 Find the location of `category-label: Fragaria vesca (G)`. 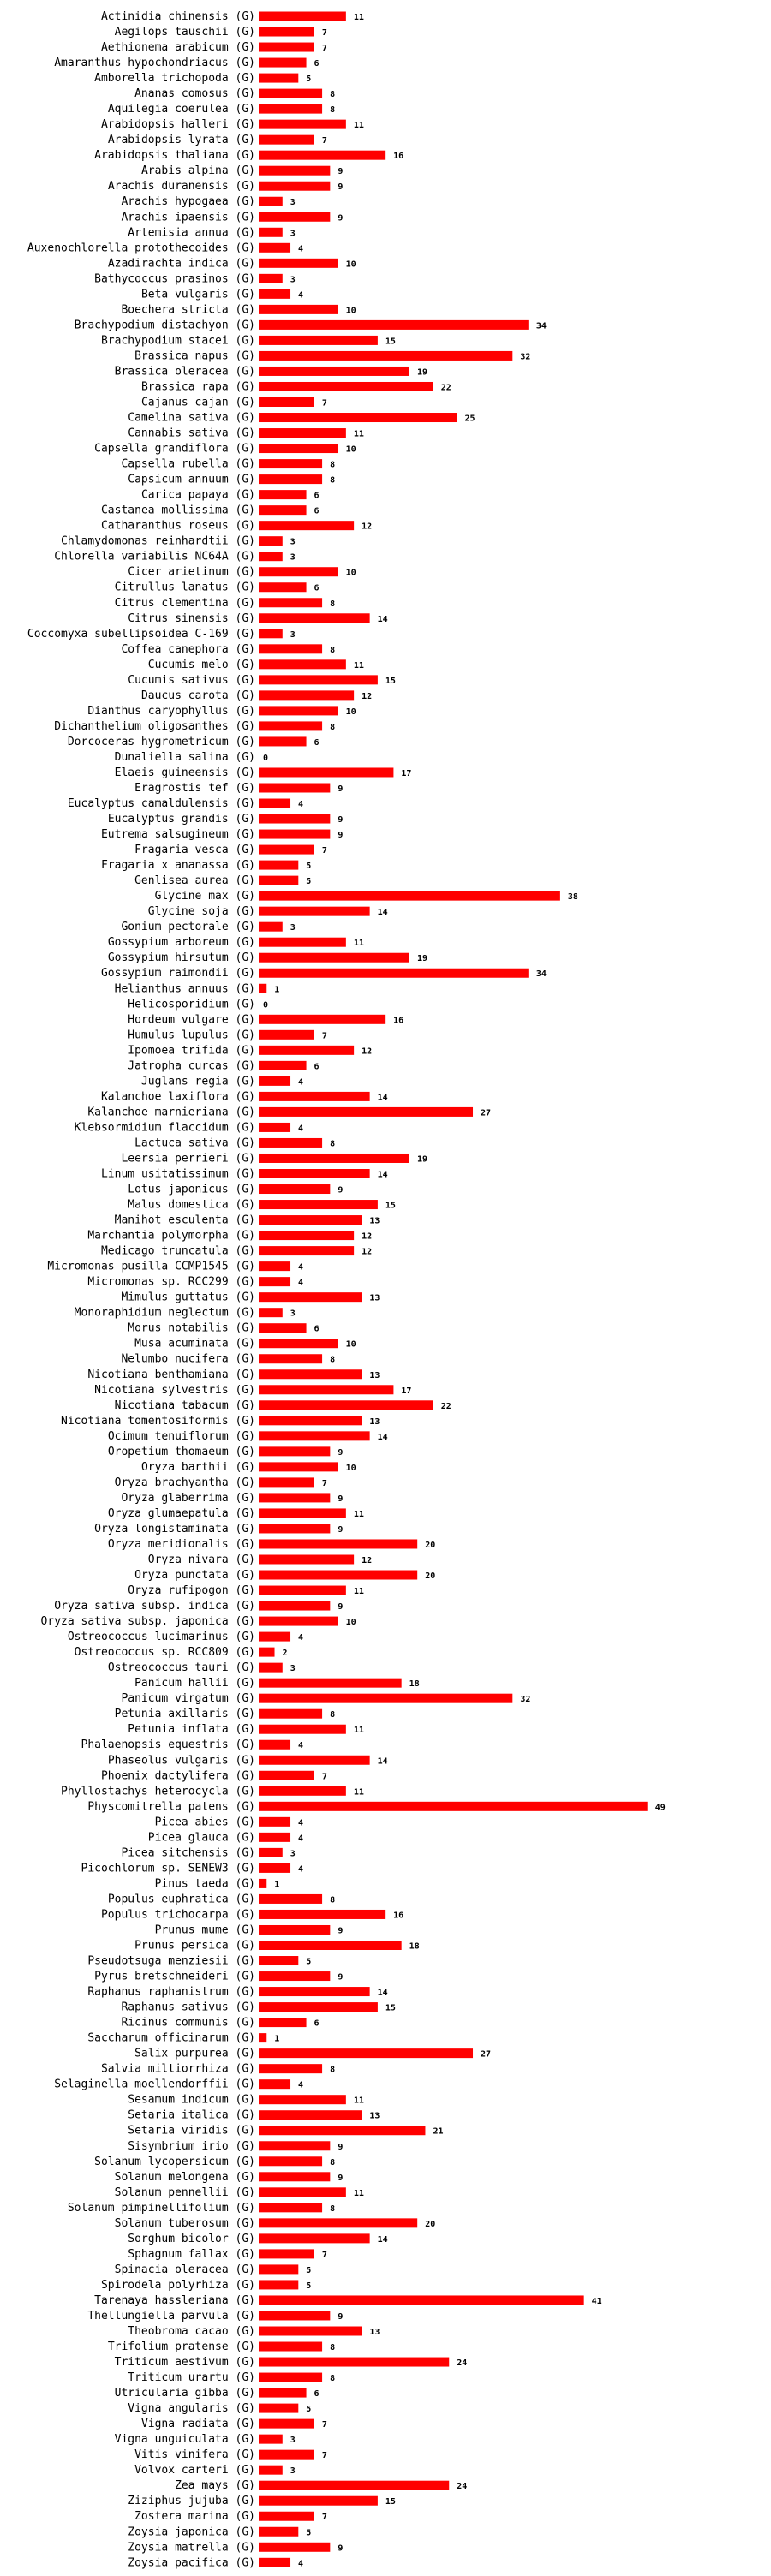

category-label: Fragaria vesca (G) is located at coordinates (194, 850).